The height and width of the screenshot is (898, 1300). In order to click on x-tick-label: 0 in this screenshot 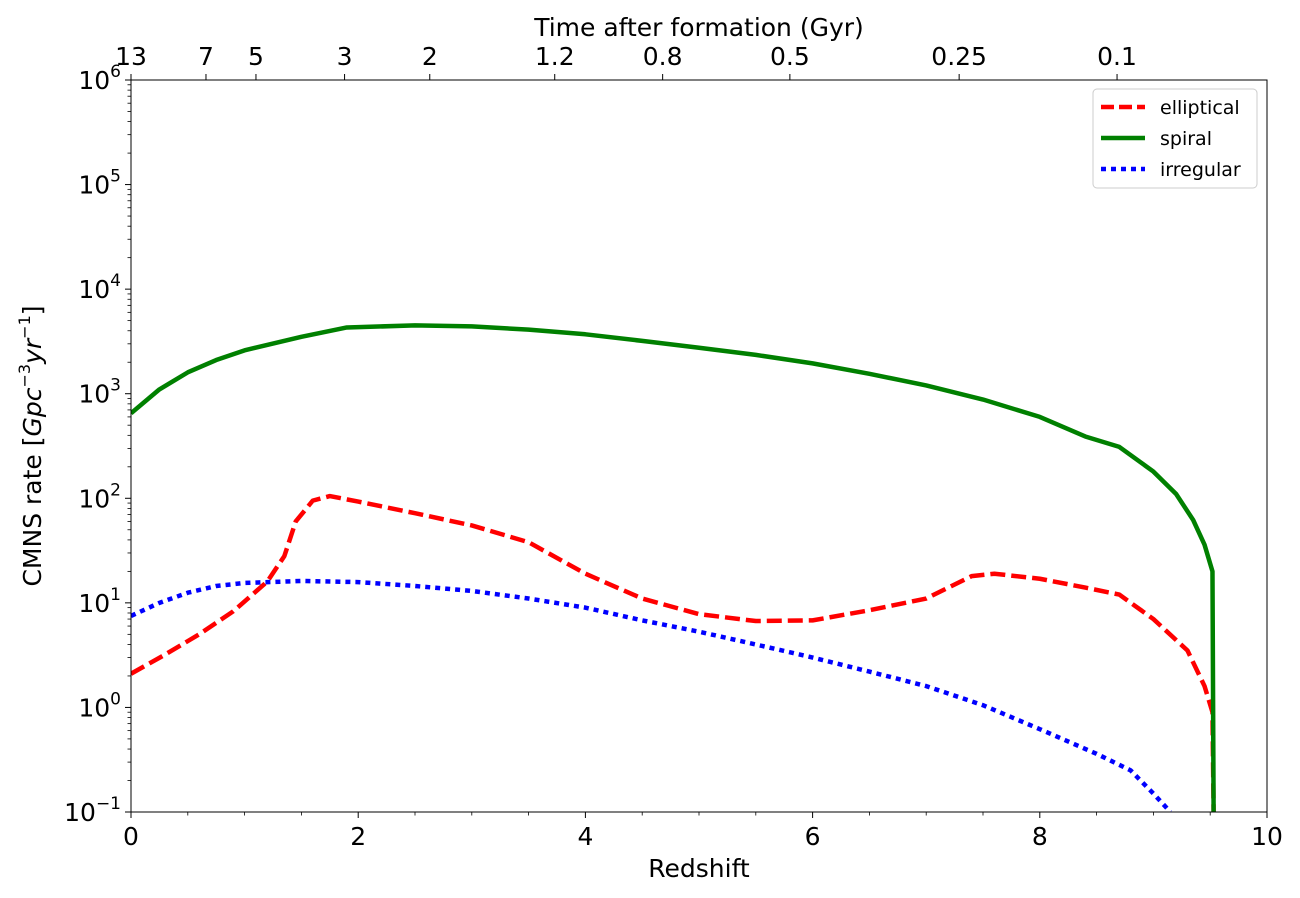, I will do `click(131, 836)`.